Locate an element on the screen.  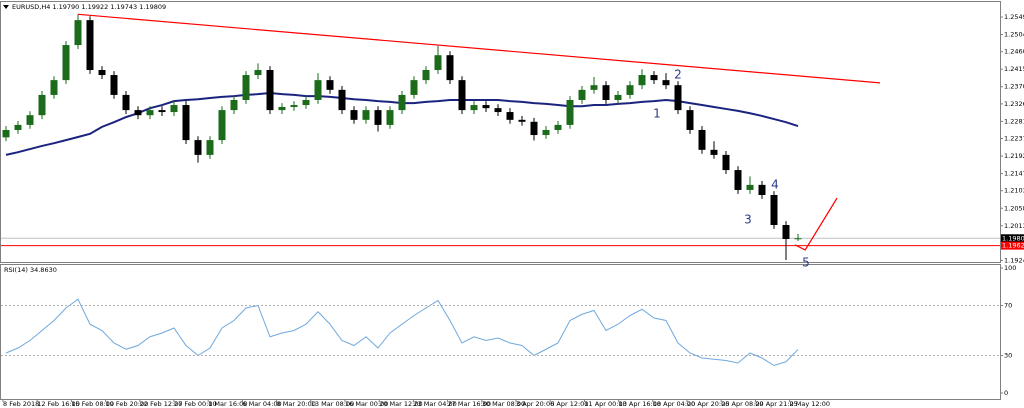
x-tick-label: 25 Apr 08:00 is located at coordinates (742, 404).